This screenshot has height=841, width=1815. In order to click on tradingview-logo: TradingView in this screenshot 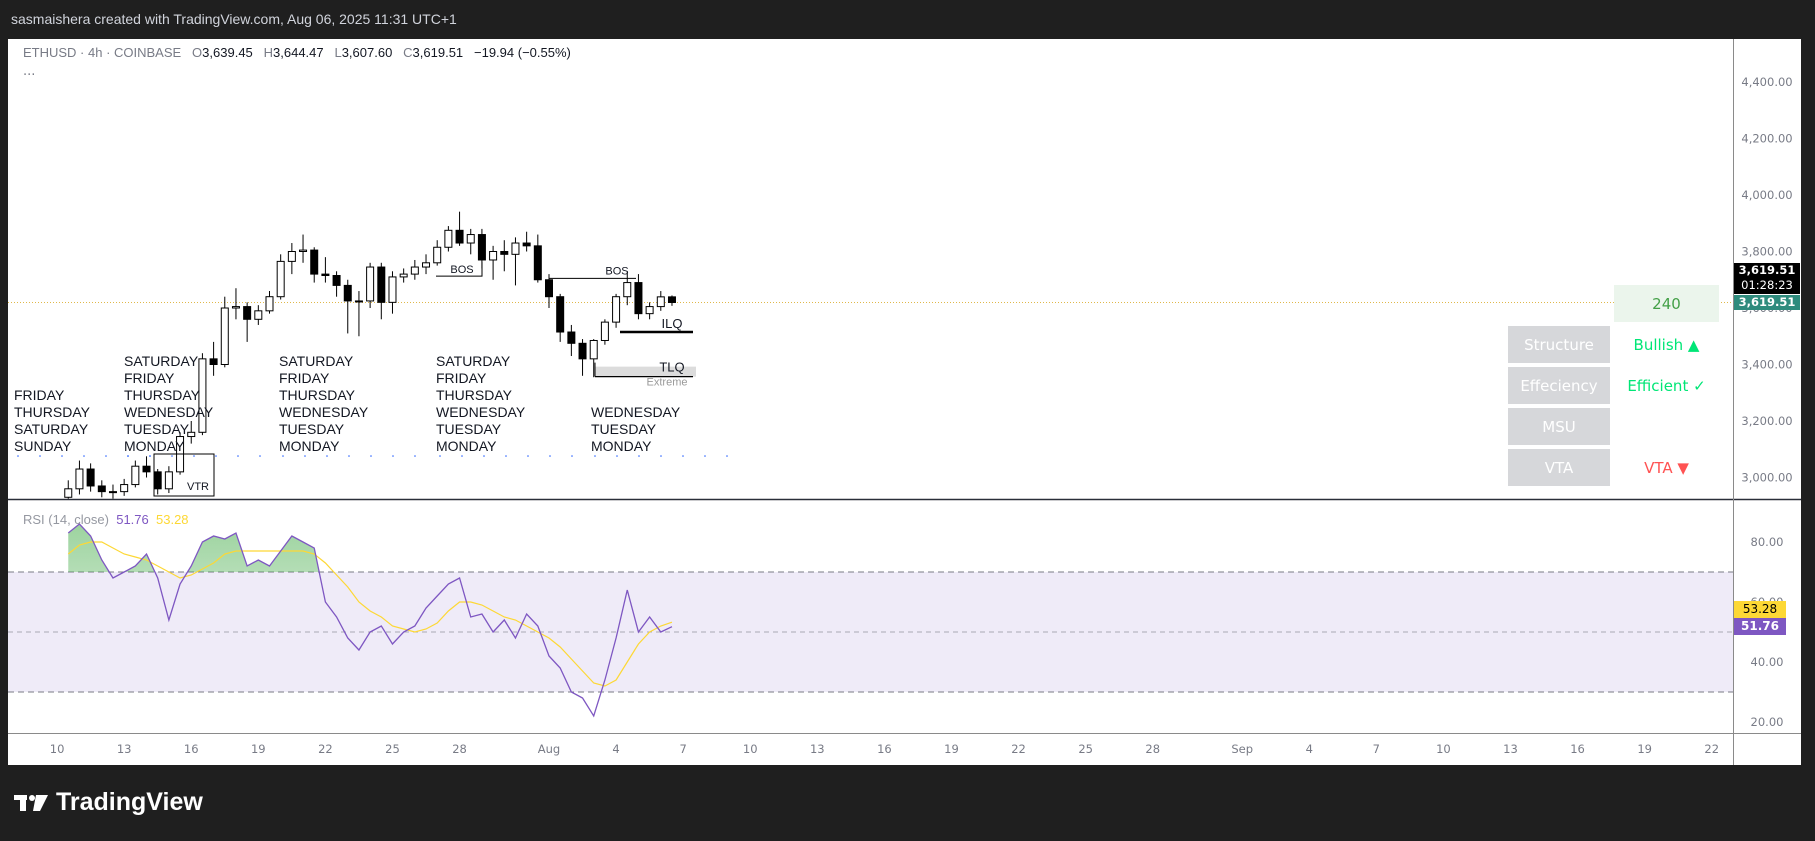, I will do `click(108, 802)`.